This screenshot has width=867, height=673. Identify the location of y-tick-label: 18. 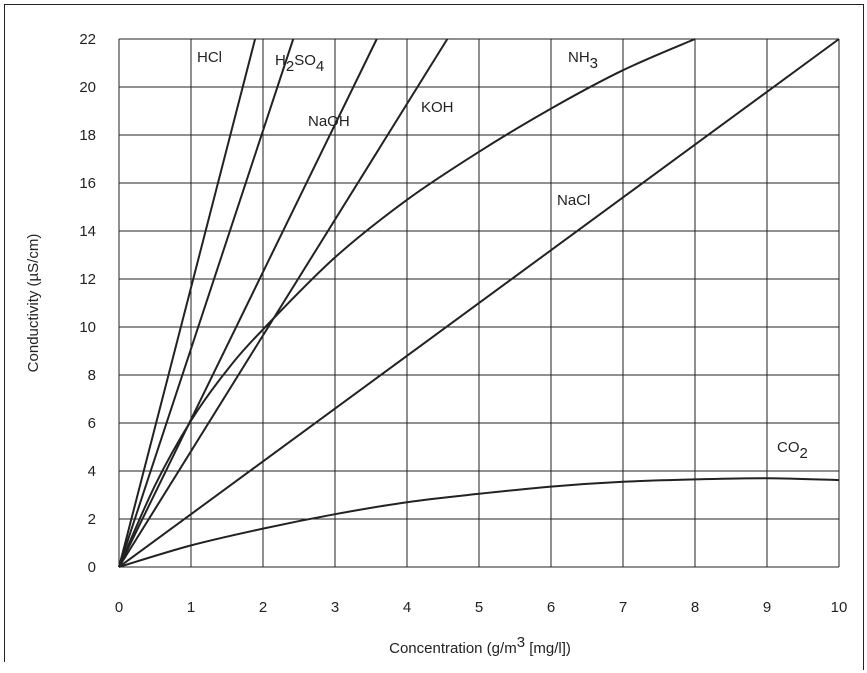
(87, 135).